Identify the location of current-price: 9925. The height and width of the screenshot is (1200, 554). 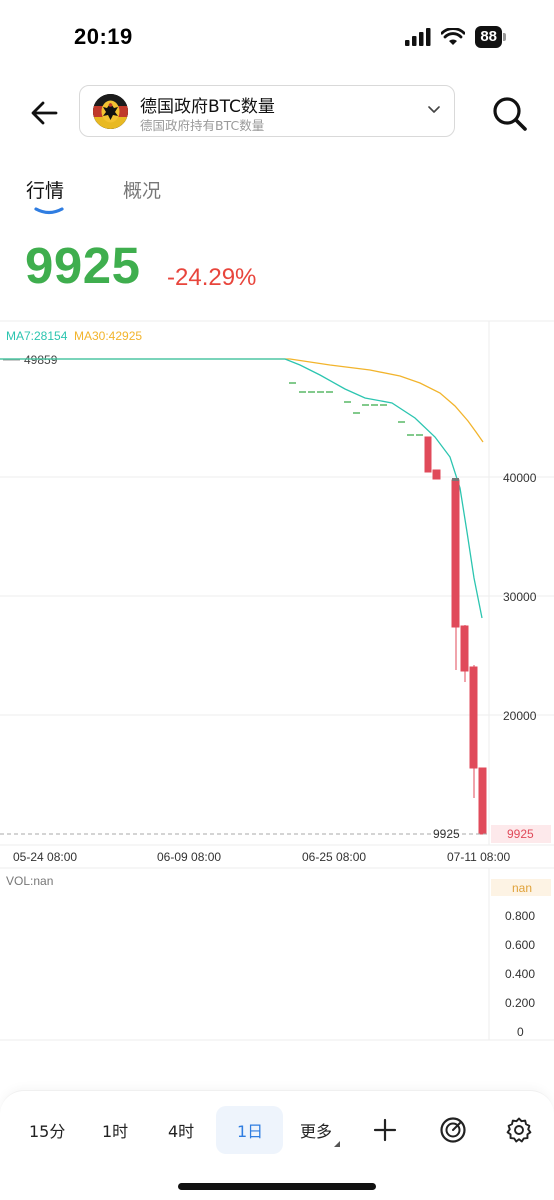
(83, 265).